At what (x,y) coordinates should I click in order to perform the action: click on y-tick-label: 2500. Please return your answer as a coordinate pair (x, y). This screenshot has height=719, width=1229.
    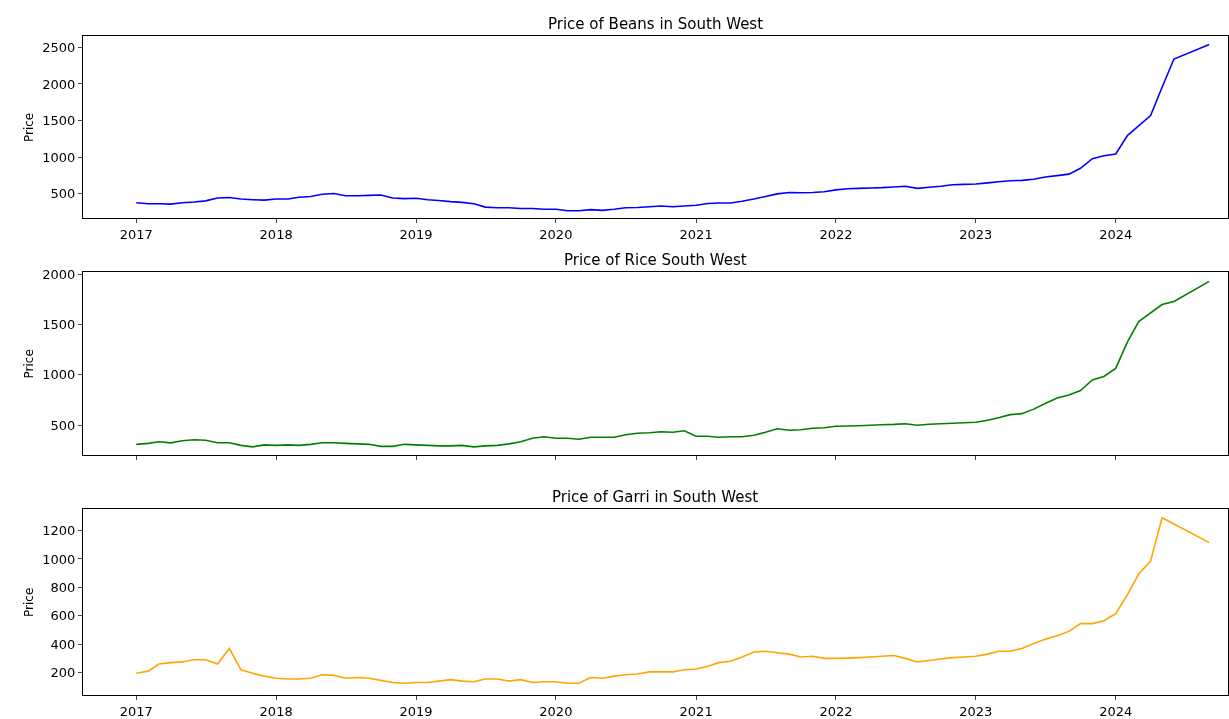
    Looking at the image, I should click on (59, 47).